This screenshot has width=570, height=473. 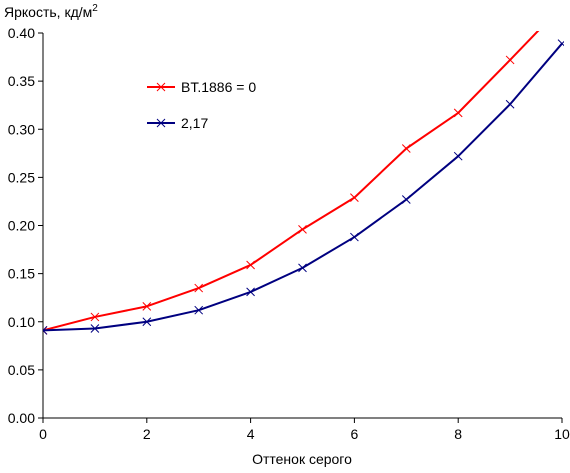 What do you see at coordinates (302, 459) in the screenshot?
I see `x-axis-title: Оттенок серого` at bounding box center [302, 459].